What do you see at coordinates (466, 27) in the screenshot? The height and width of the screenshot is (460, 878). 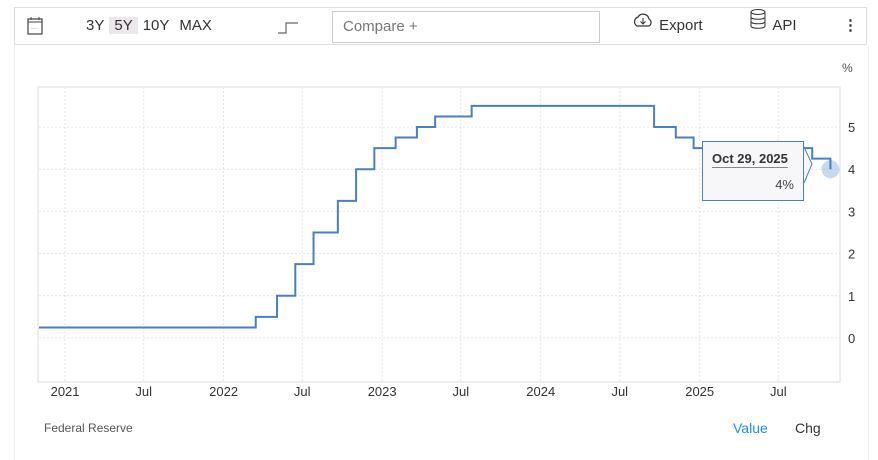 I see `compare-input: Compare +` at bounding box center [466, 27].